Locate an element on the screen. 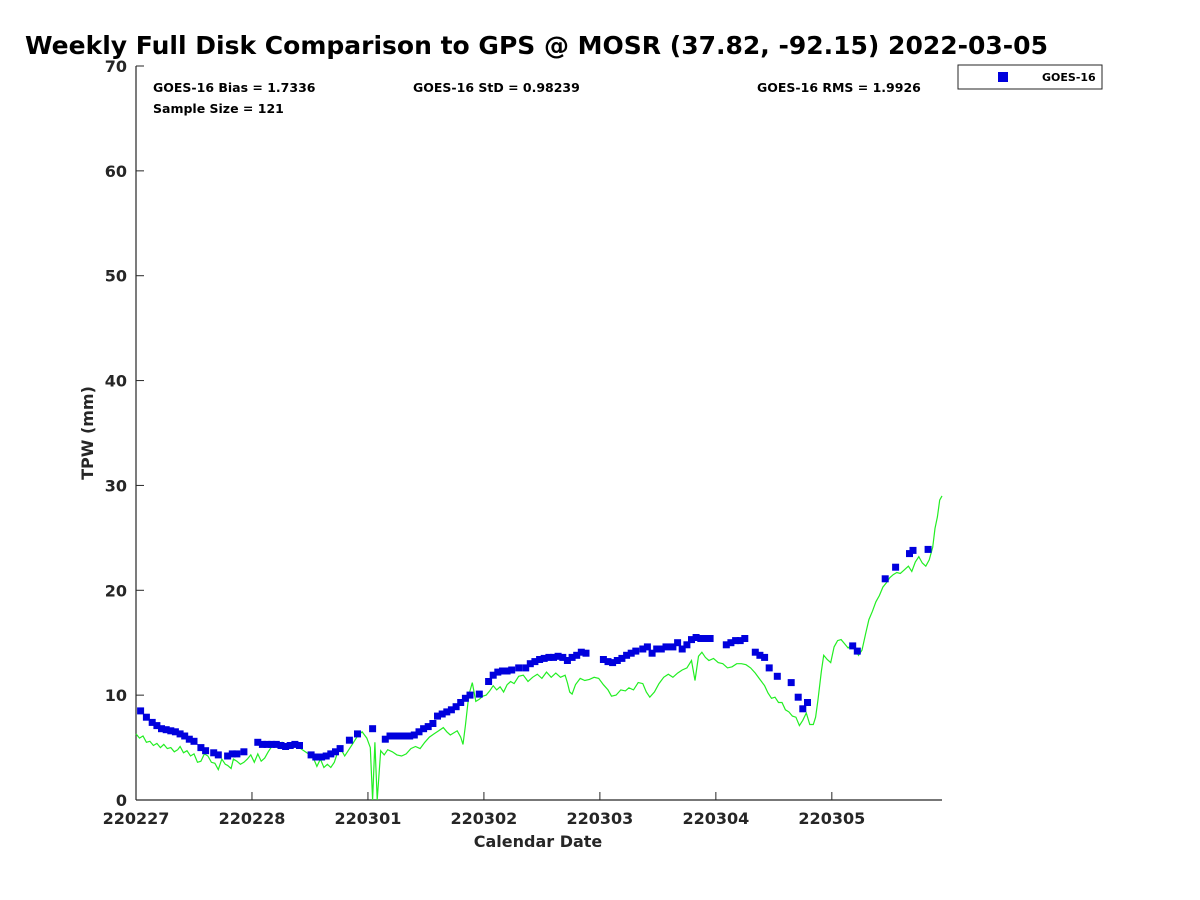 This screenshot has height=900, width=1200. y-tick-label: 60 is located at coordinates (116, 171).